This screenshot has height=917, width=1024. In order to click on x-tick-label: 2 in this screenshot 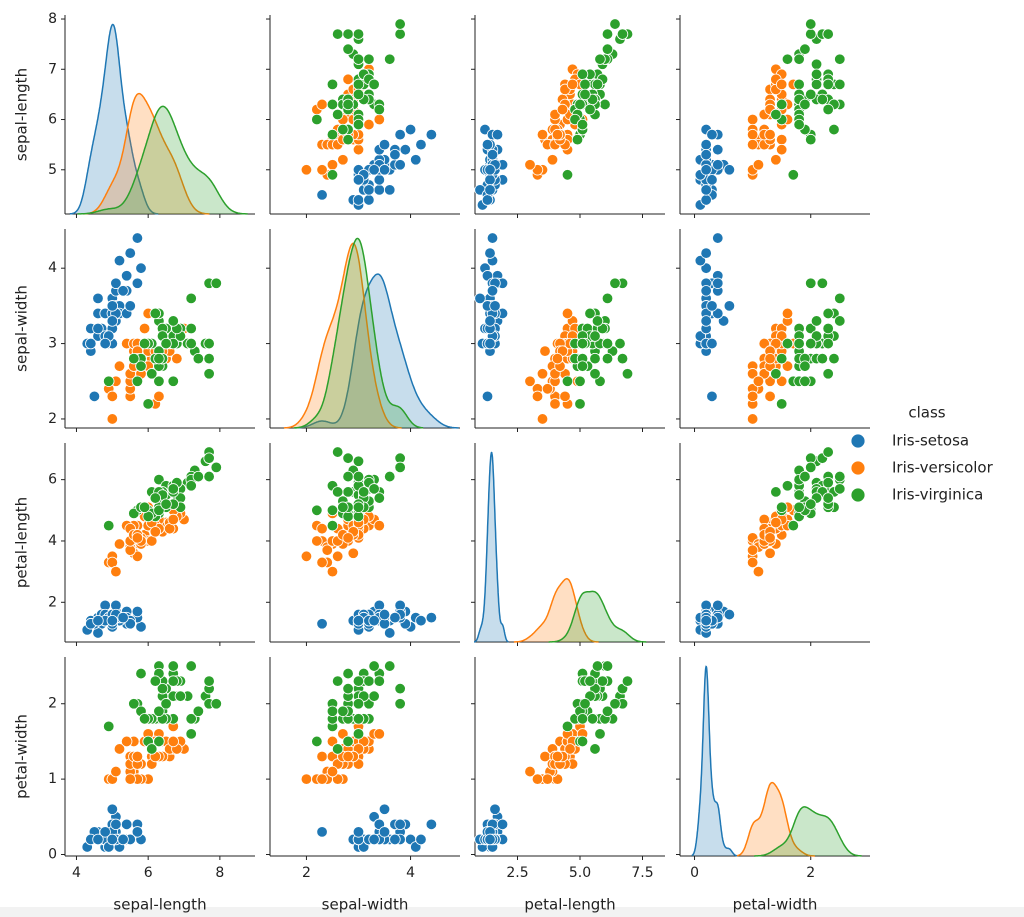, I will do `click(810, 873)`.